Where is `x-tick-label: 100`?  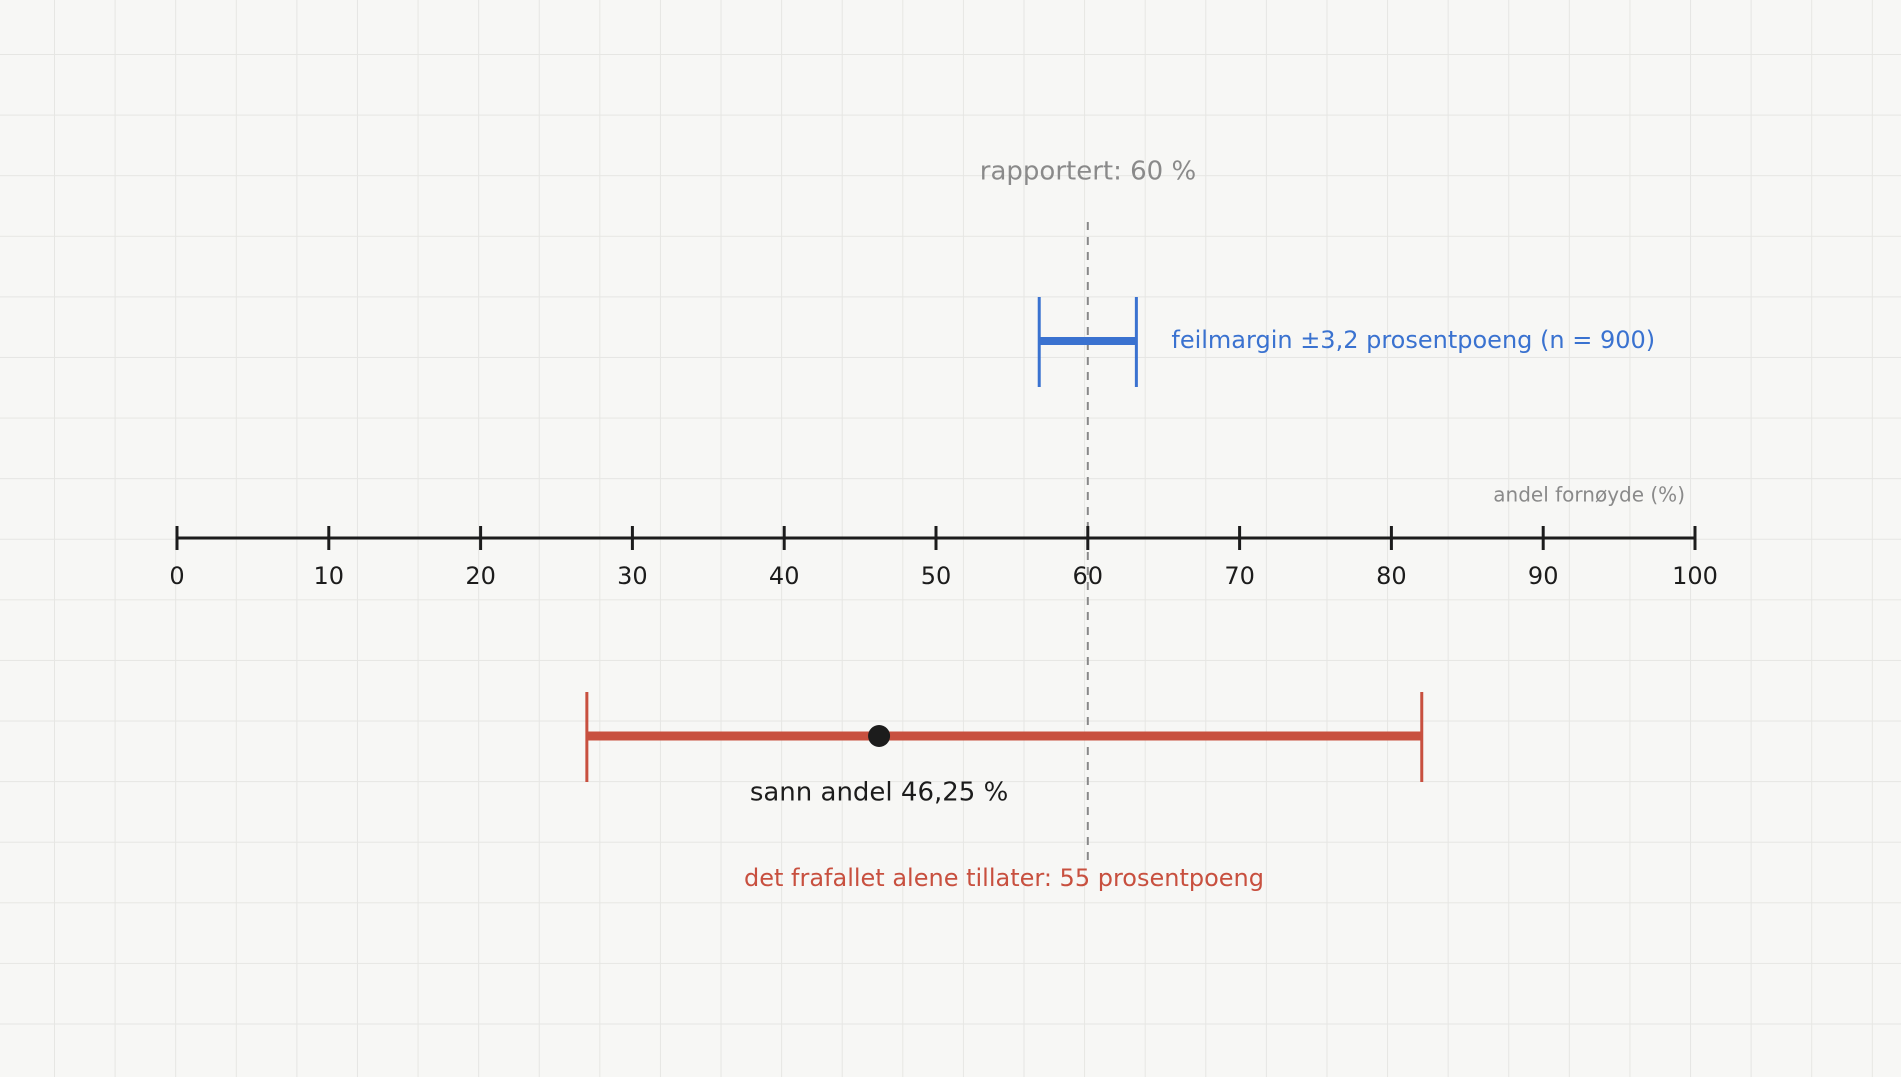 x-tick-label: 100 is located at coordinates (1695, 576).